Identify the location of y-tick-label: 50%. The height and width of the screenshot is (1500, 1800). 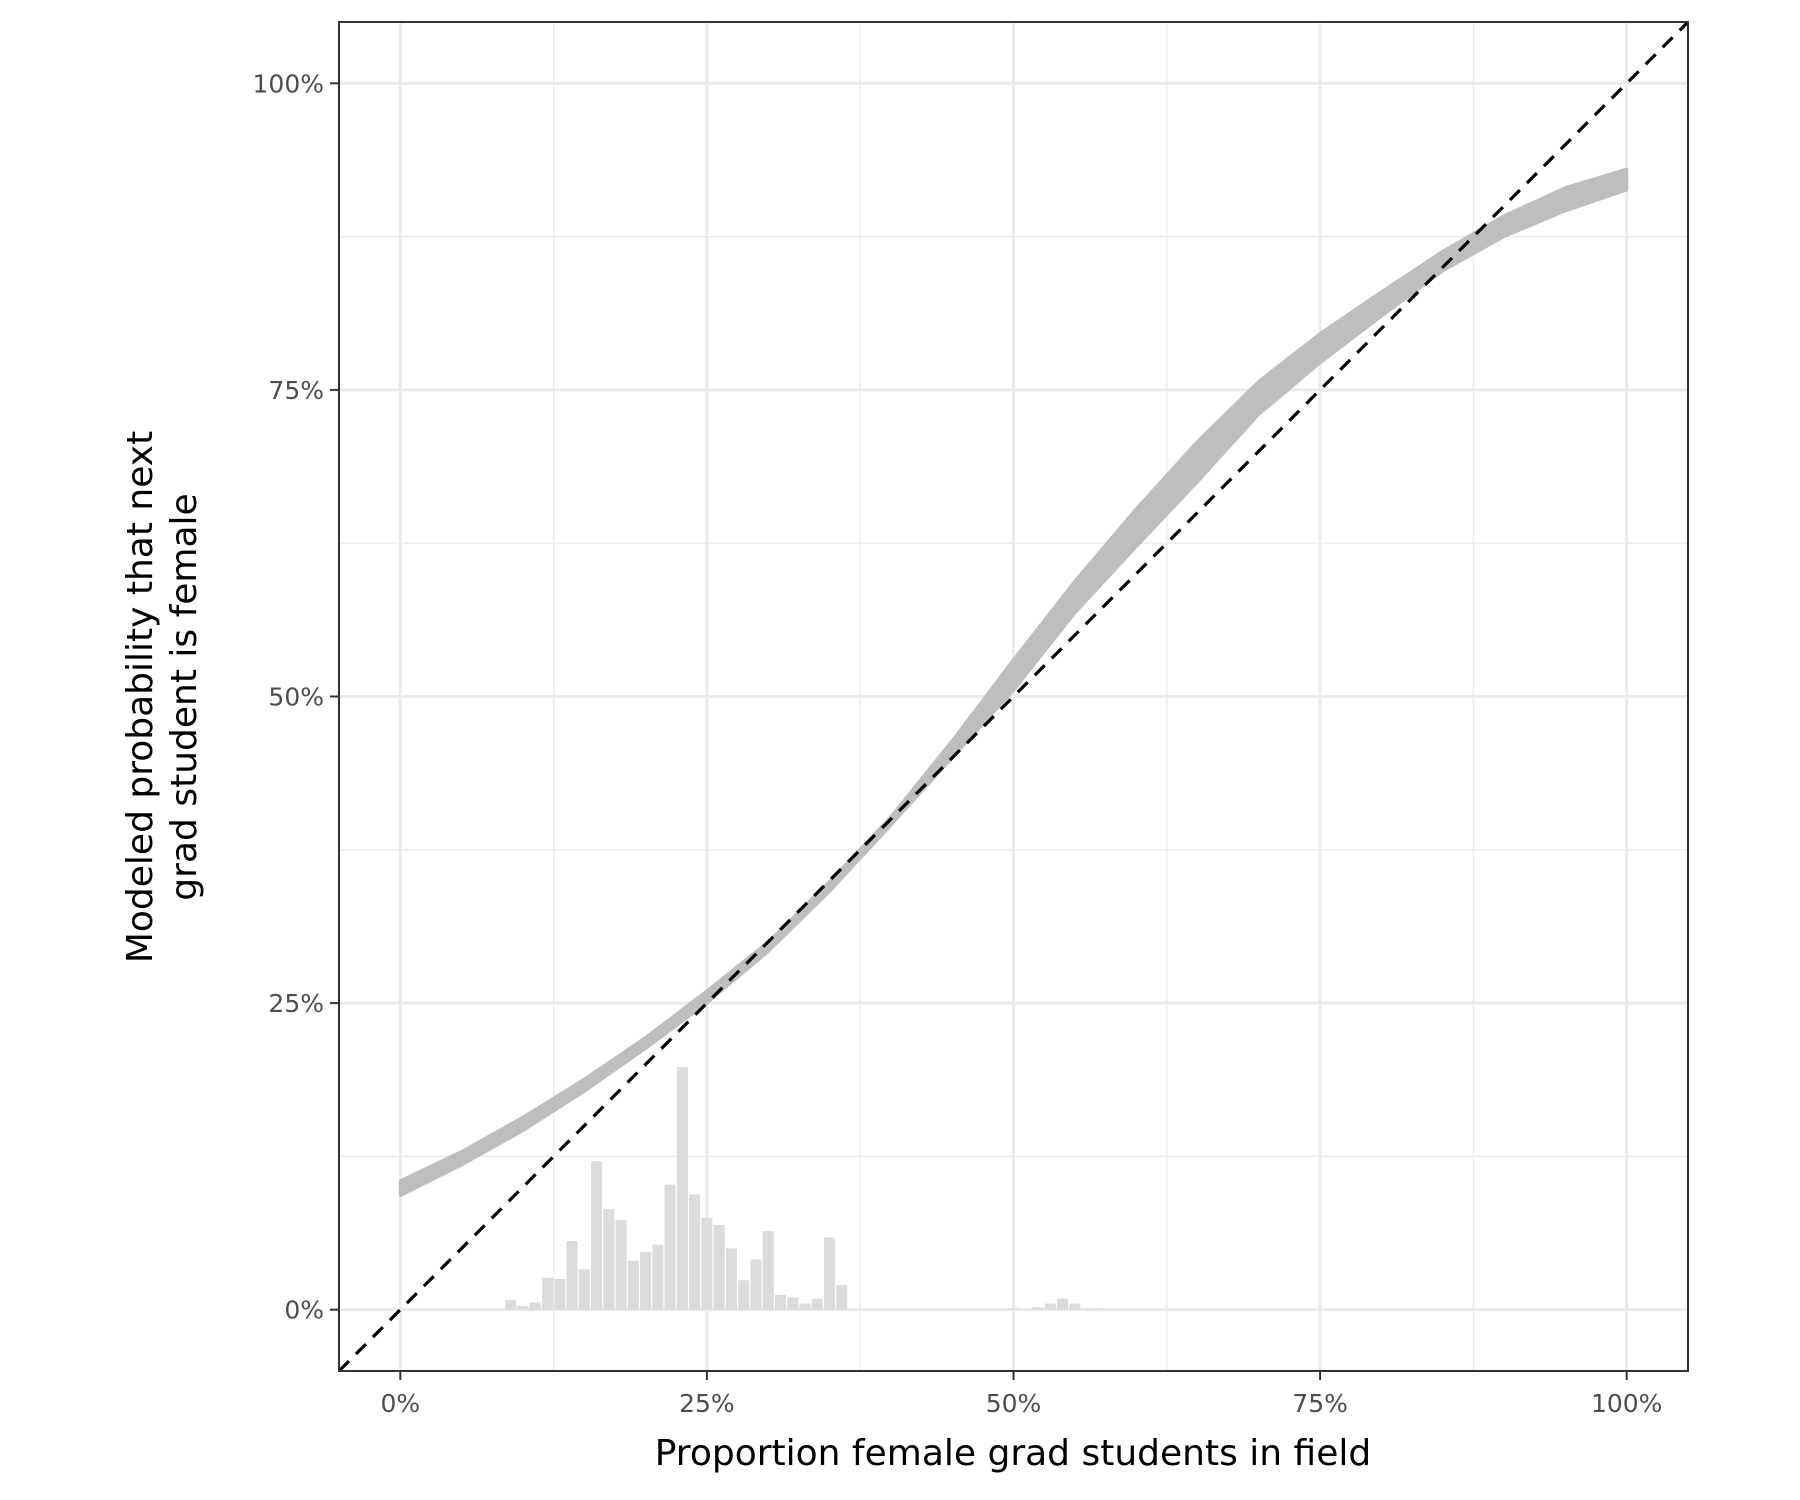
(296, 697).